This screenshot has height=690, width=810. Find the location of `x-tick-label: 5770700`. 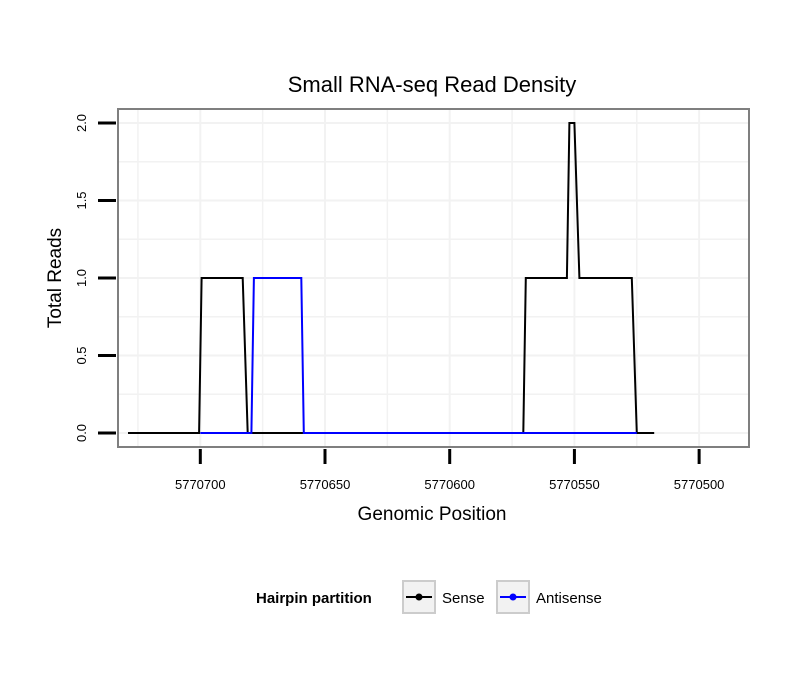

x-tick-label: 5770700 is located at coordinates (200, 484).